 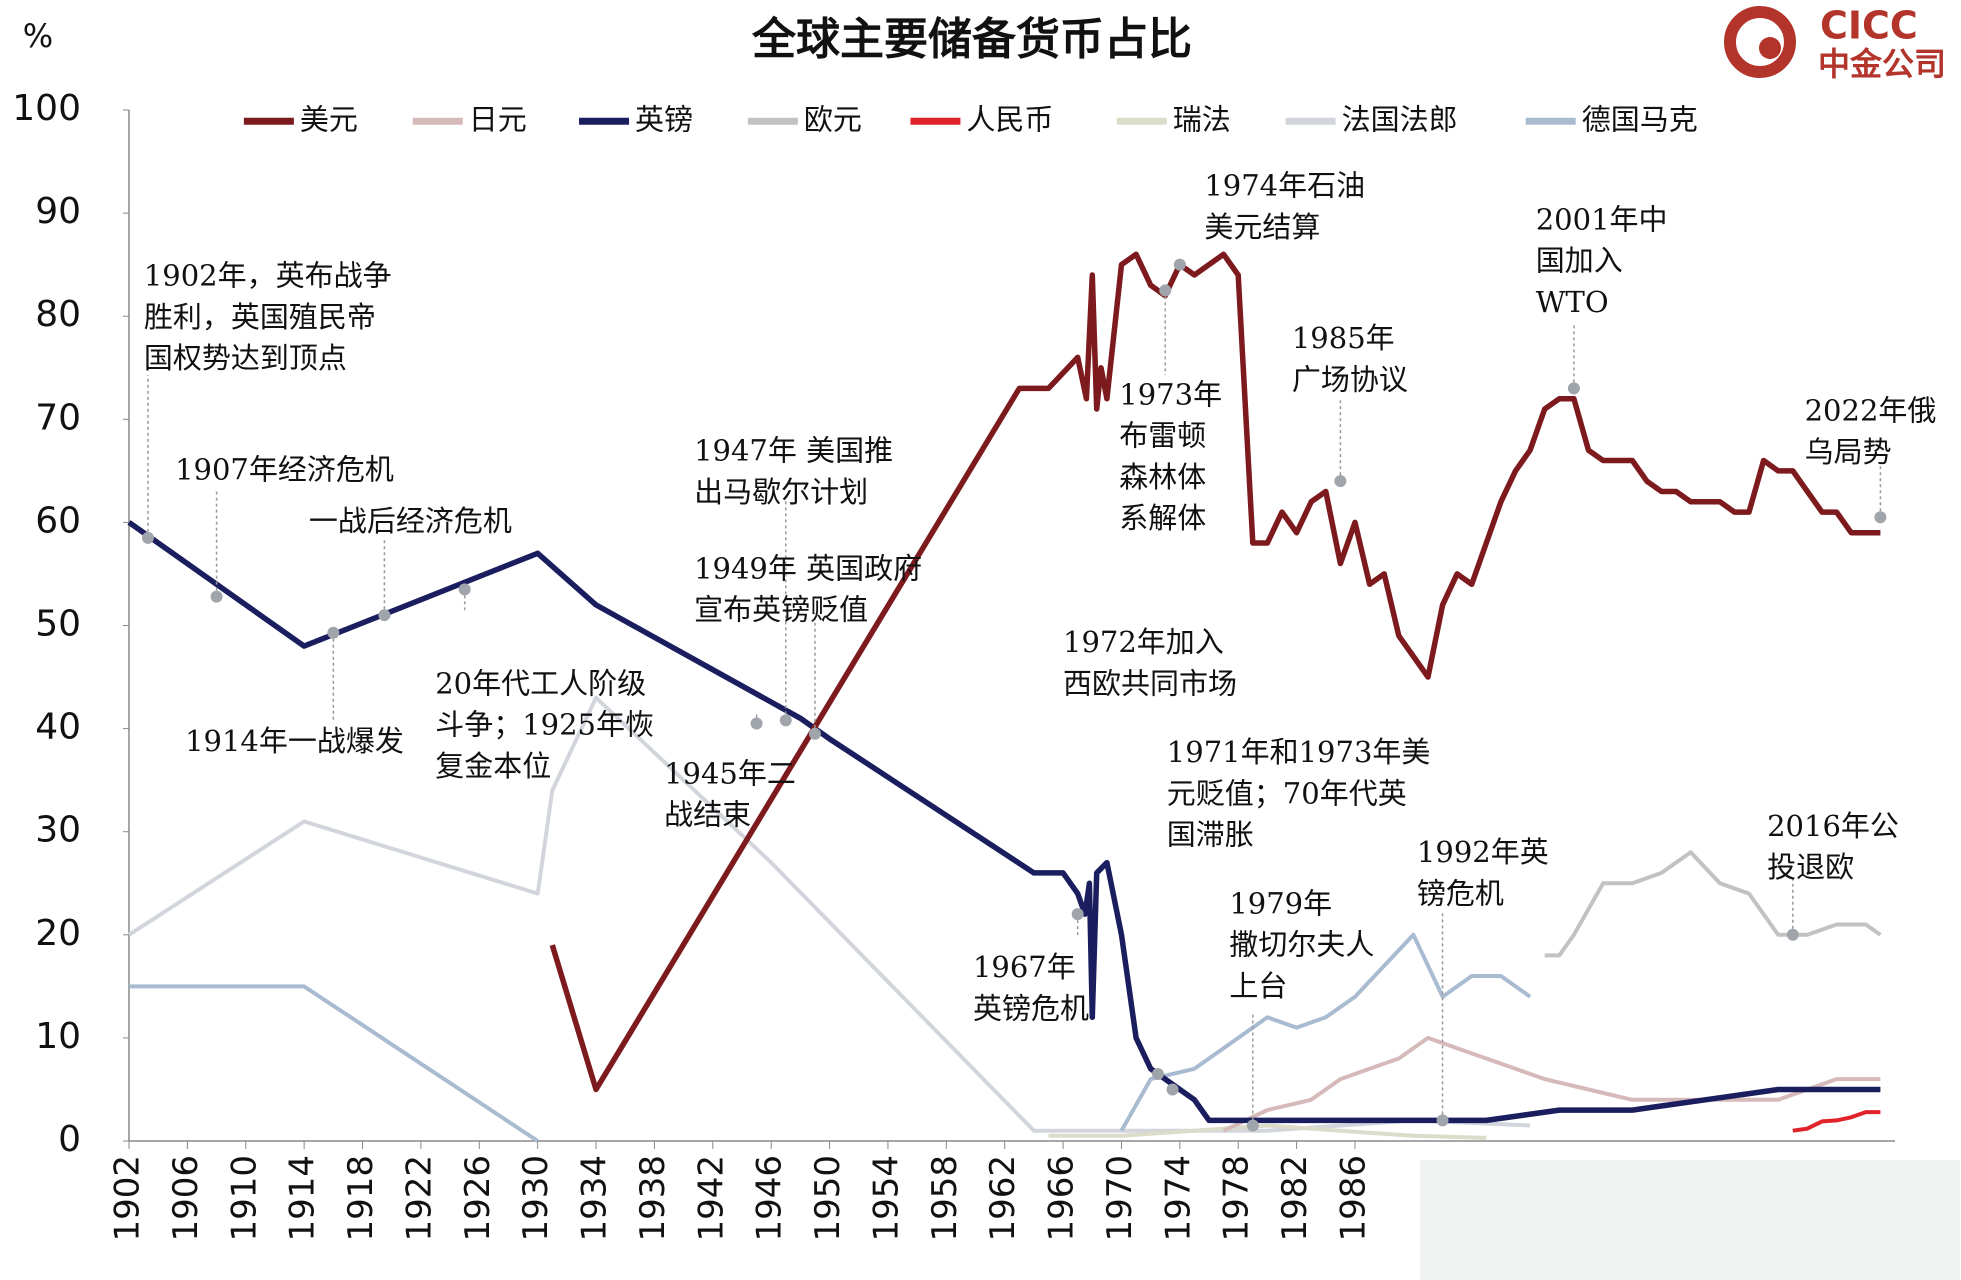 I want to click on annotation: 上台, so click(x=1258, y=986).